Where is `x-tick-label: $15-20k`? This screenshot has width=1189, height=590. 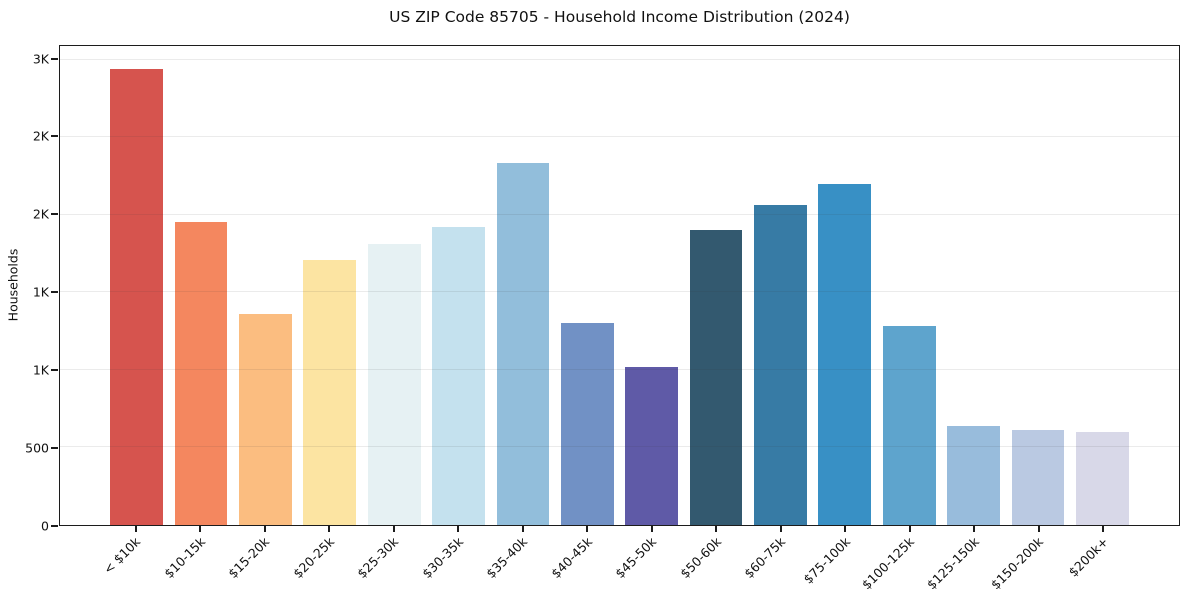 x-tick-label: $15-20k is located at coordinates (249, 558).